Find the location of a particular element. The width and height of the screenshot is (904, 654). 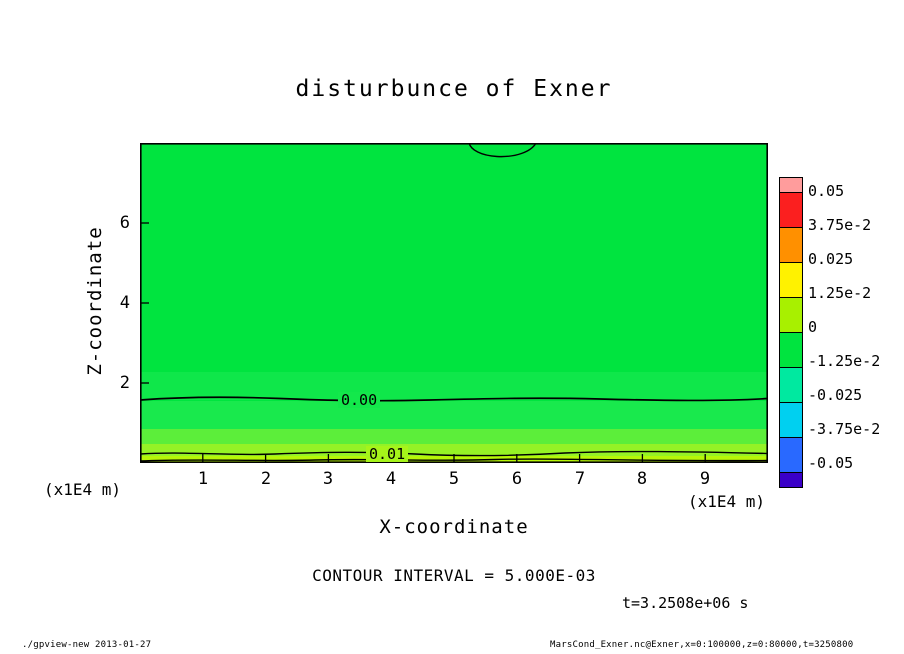

x-tick-label: 3 is located at coordinates (328, 479).